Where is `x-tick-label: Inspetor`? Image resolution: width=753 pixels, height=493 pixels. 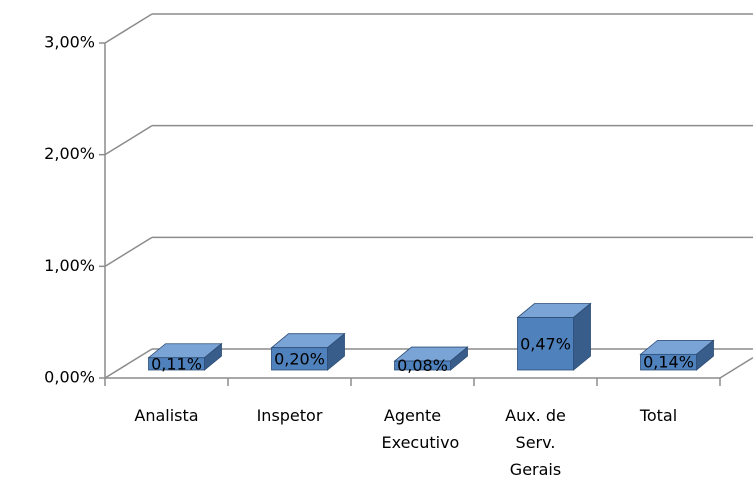 x-tick-label: Inspetor is located at coordinates (289, 415).